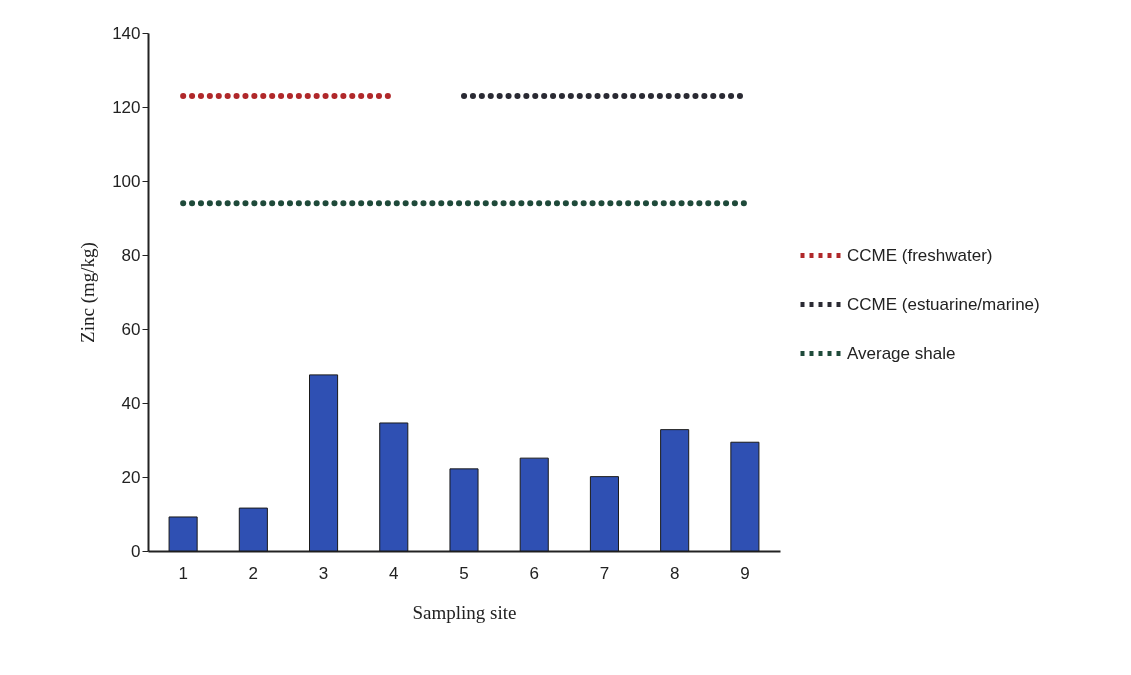  Describe the element at coordinates (745, 573) in the screenshot. I see `x-tick-label: 9` at that location.